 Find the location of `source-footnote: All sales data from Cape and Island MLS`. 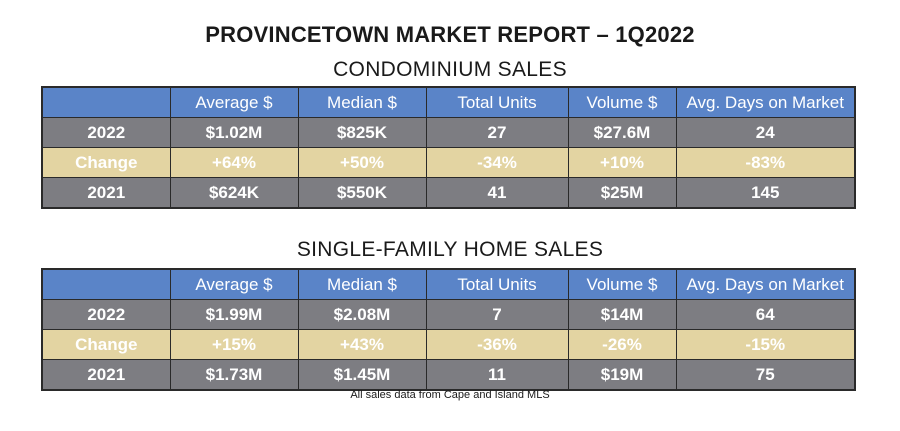

source-footnote: All sales data from Cape and Island MLS is located at coordinates (450, 395).